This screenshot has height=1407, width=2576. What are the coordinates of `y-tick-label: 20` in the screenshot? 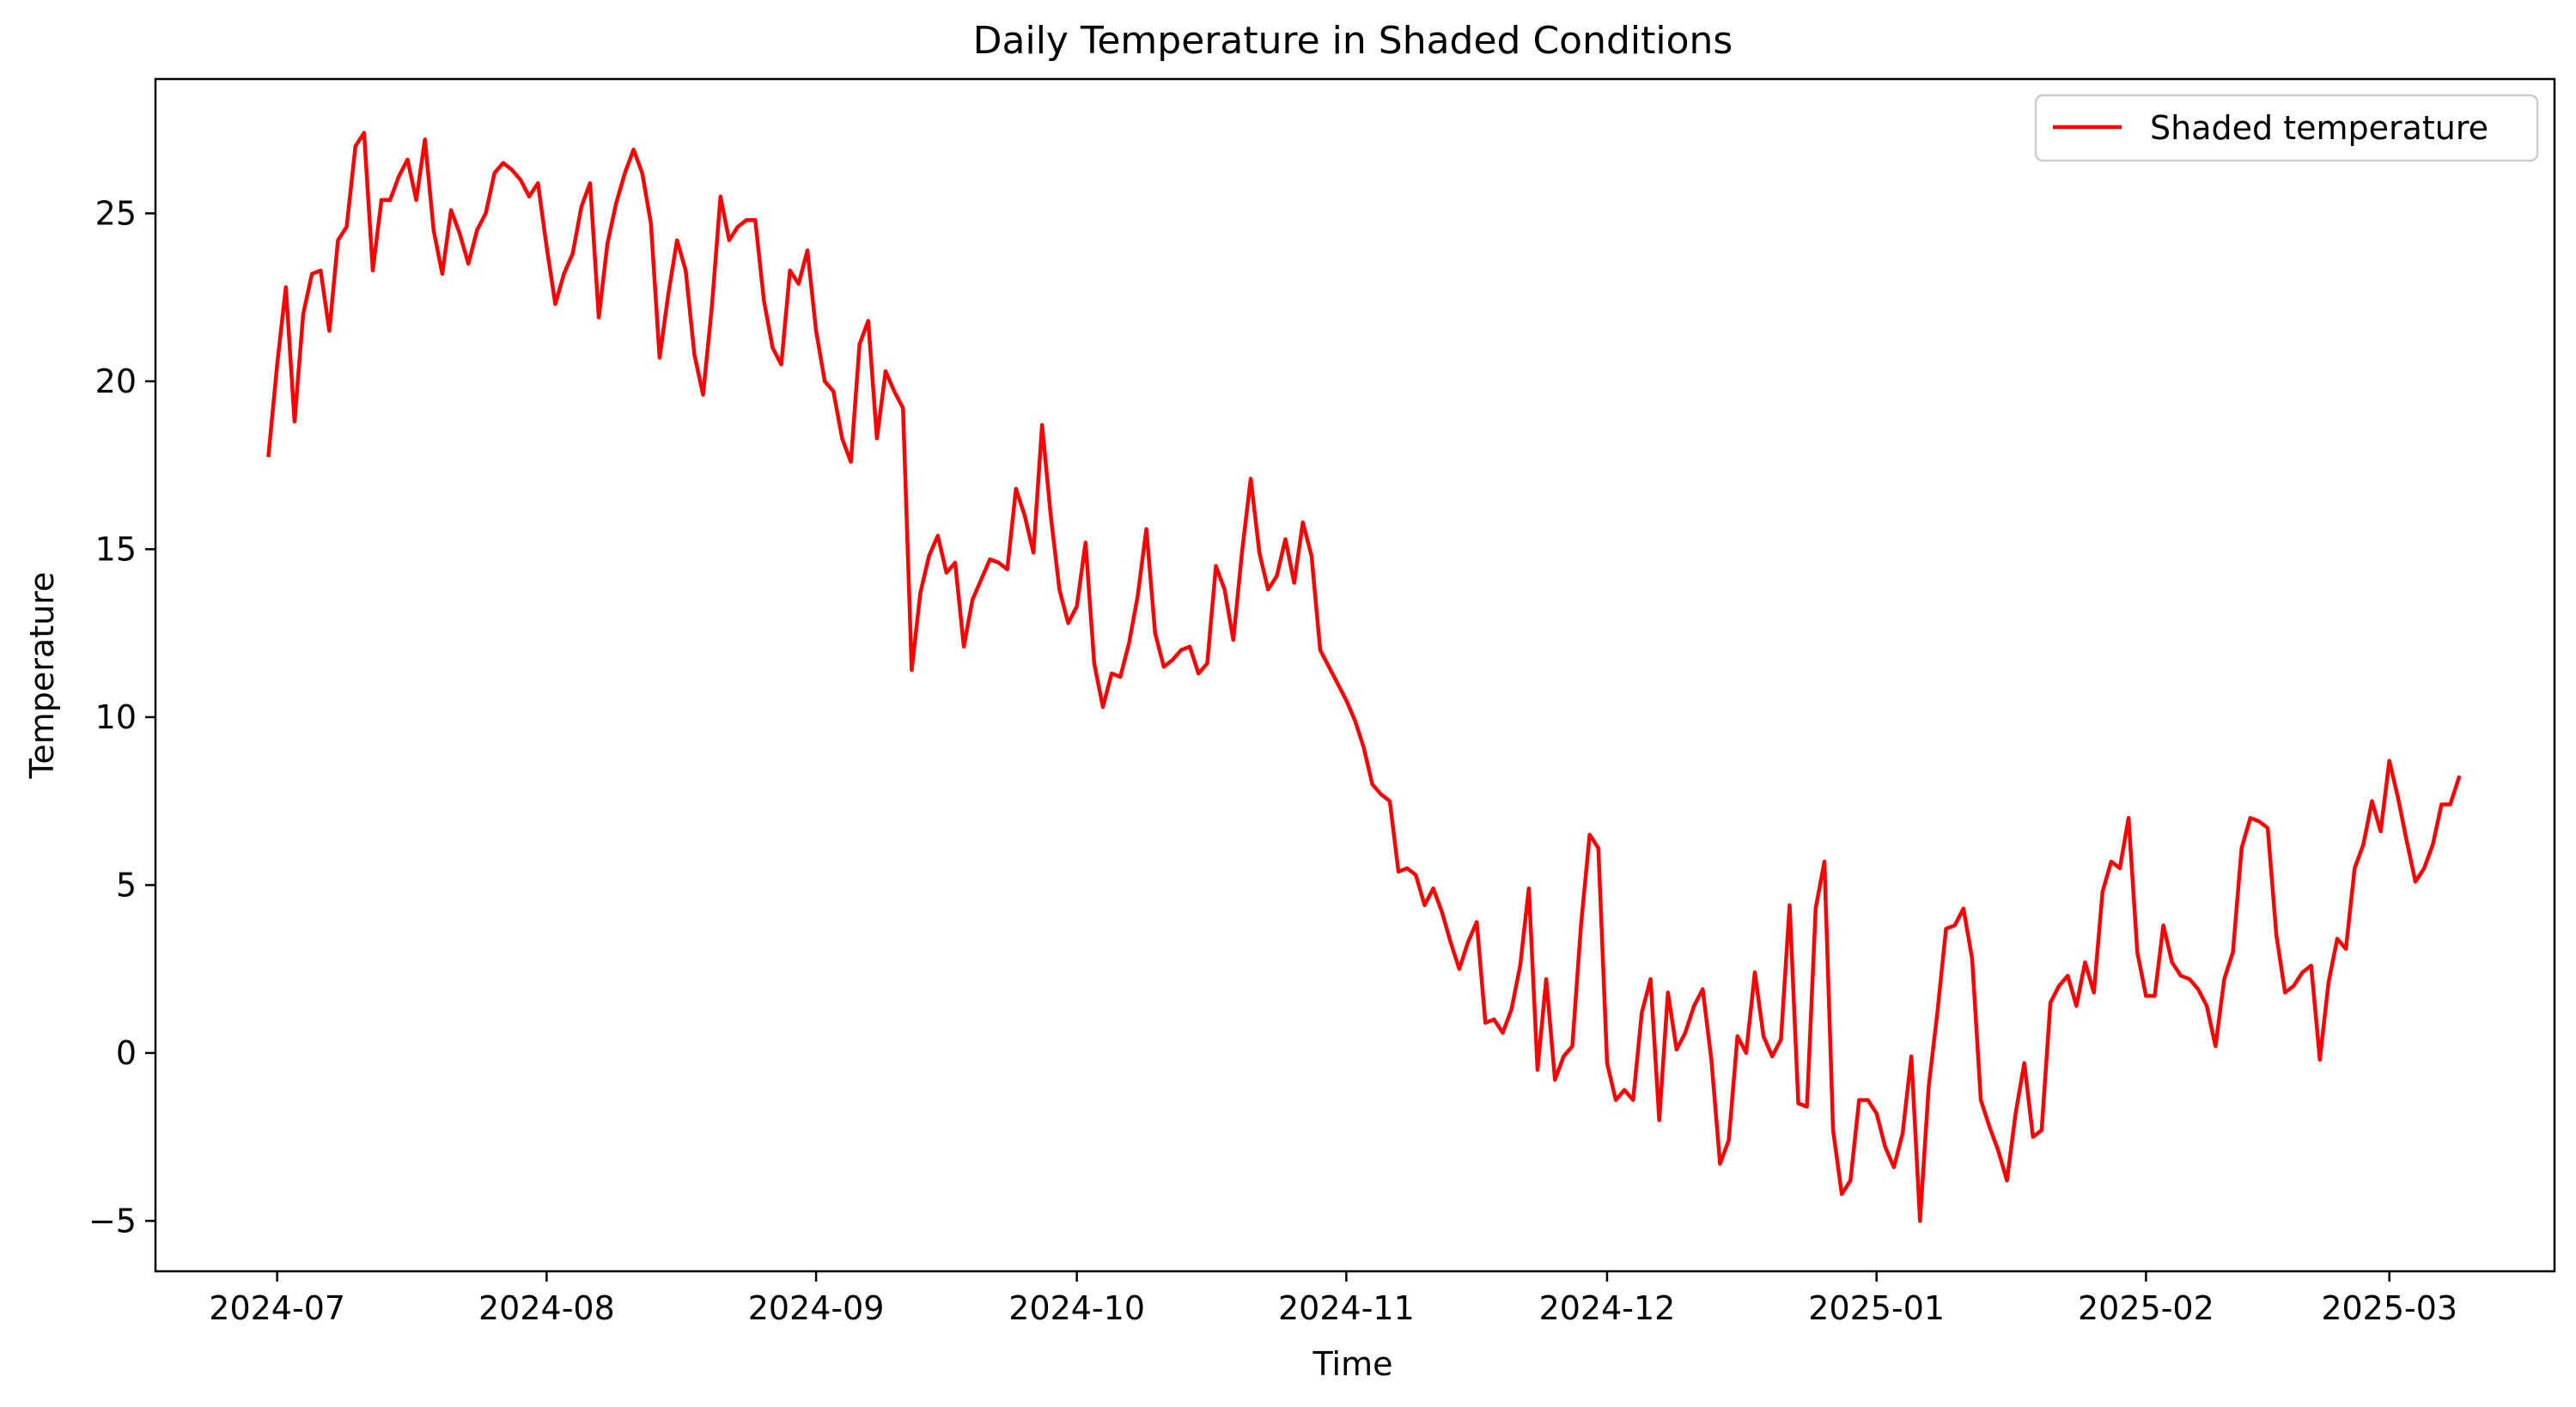 It's located at (116, 381).